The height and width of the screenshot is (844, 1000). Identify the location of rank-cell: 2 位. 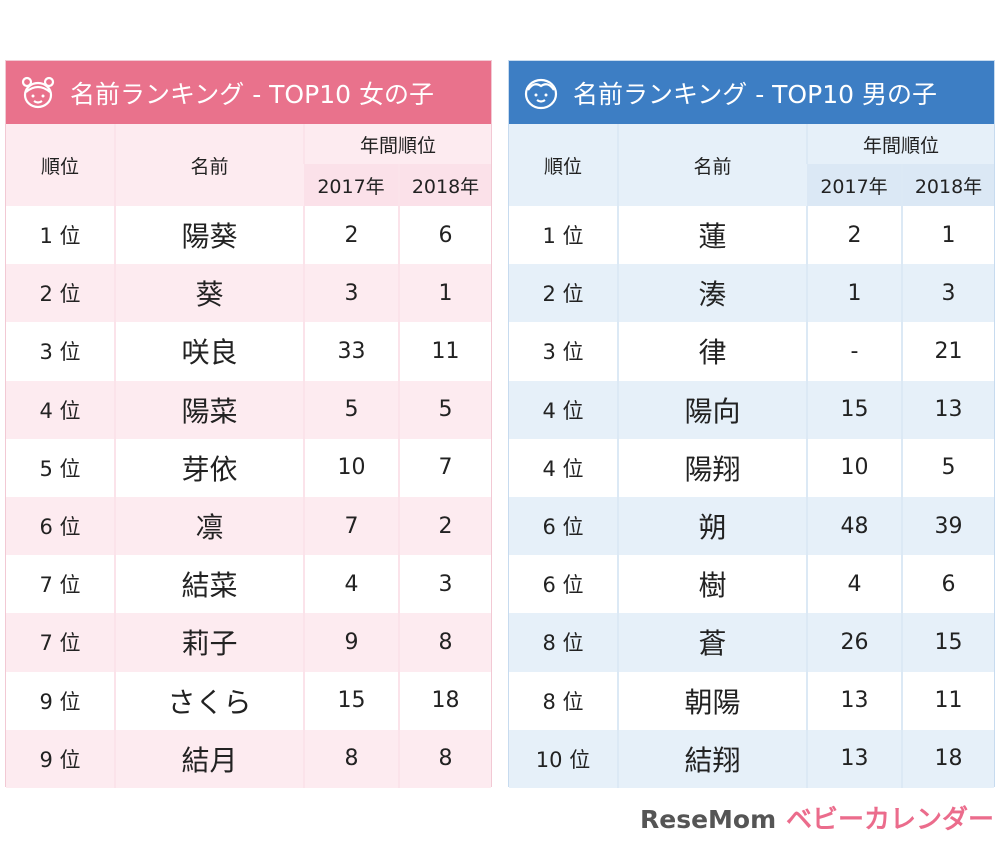
(563, 293).